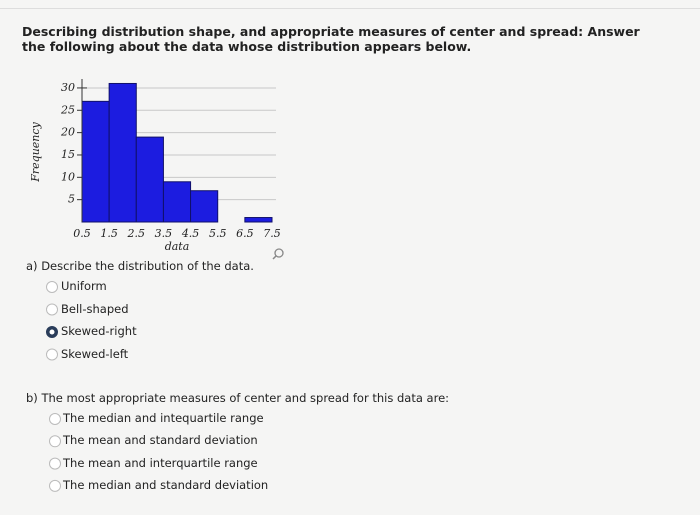 This screenshot has height=515, width=700. I want to click on option-label: Bell-shaped, so click(95, 308).